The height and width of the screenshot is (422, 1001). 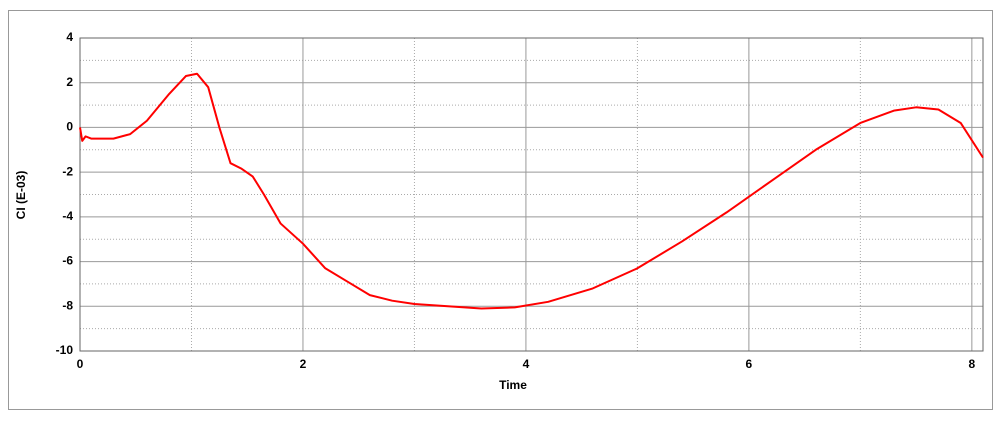 What do you see at coordinates (69, 82) in the screenshot?
I see `y-tick-label: 2` at bounding box center [69, 82].